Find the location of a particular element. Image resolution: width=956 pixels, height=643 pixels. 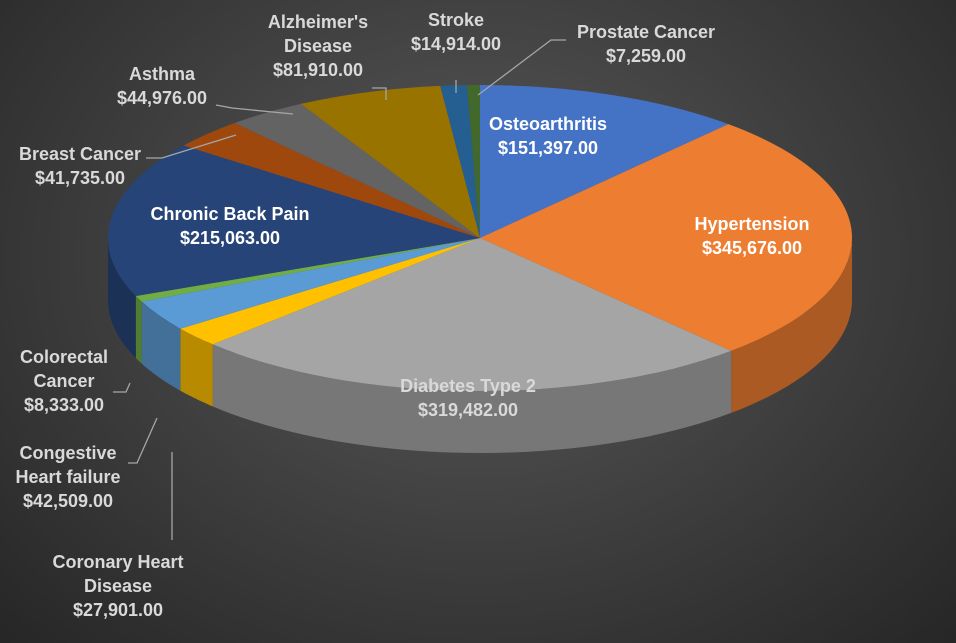

slice-coronary-heart-disease is located at coordinates (330, 291).